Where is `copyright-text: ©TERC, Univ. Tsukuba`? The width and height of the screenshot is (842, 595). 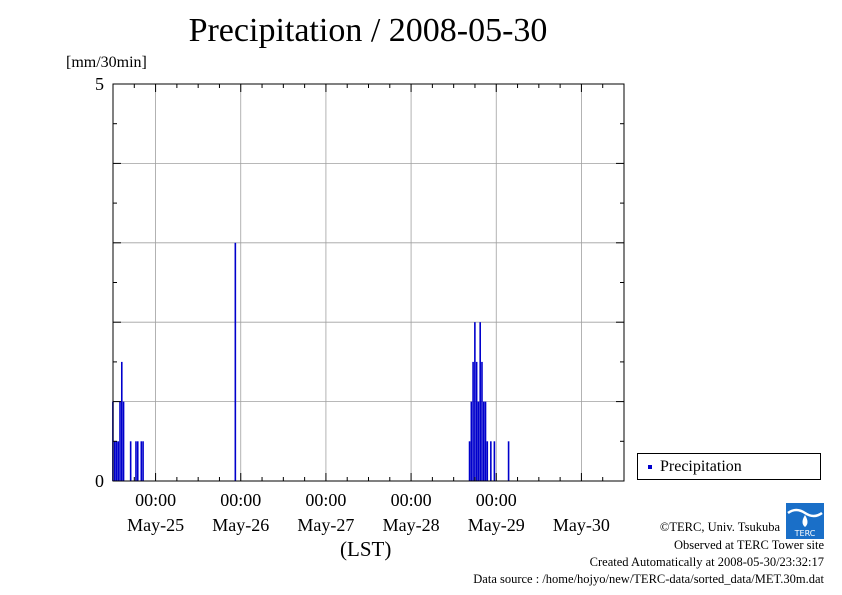
copyright-text: ©TERC, Univ. Tsukuba is located at coordinates (719, 527).